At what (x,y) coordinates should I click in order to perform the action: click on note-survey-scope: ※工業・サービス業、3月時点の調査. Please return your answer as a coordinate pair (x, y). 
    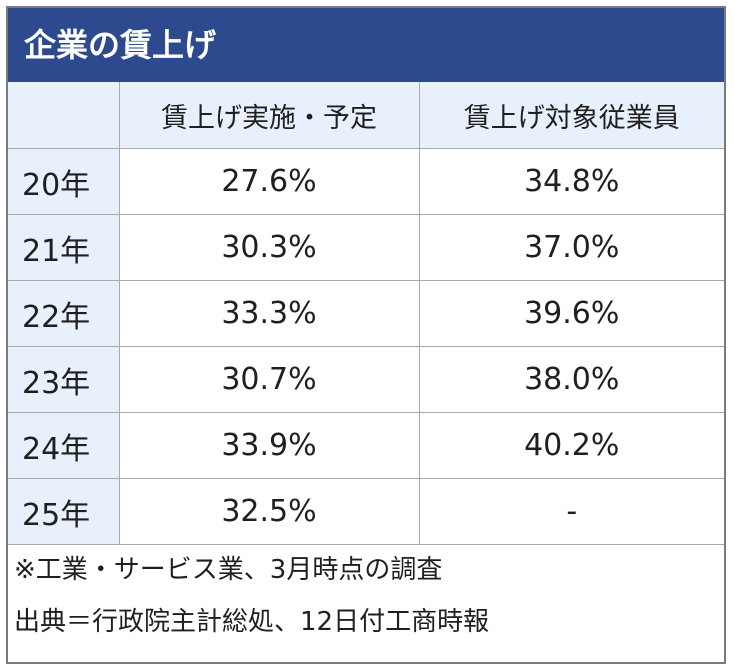
    Looking at the image, I should click on (228, 570).